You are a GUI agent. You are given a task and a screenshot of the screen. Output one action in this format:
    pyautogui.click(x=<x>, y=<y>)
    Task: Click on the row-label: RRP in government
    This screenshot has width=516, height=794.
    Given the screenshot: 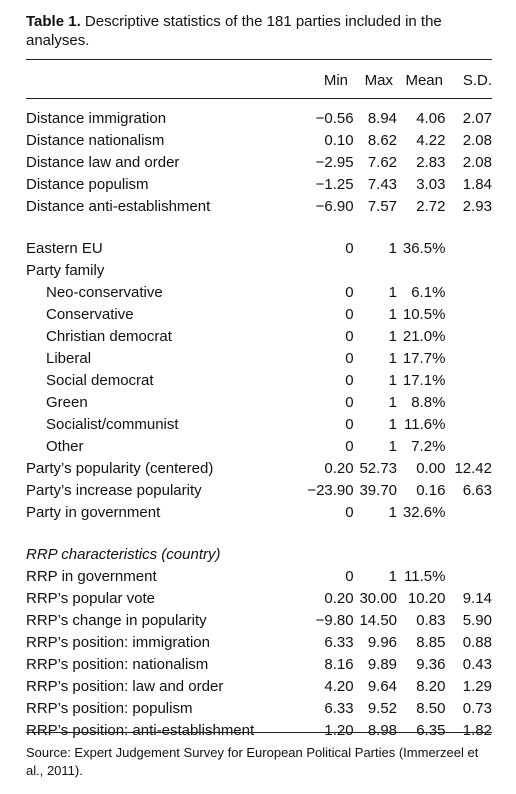 What is the action you would take?
    pyautogui.click(x=91, y=576)
    